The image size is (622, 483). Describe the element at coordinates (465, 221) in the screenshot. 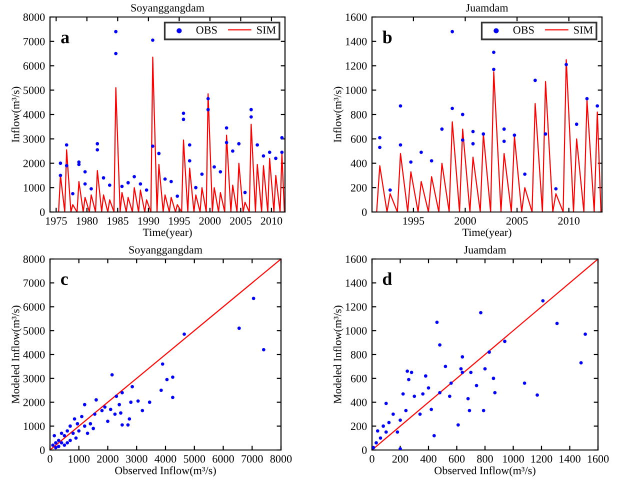

I see `x-tick-label: 2000` at that location.